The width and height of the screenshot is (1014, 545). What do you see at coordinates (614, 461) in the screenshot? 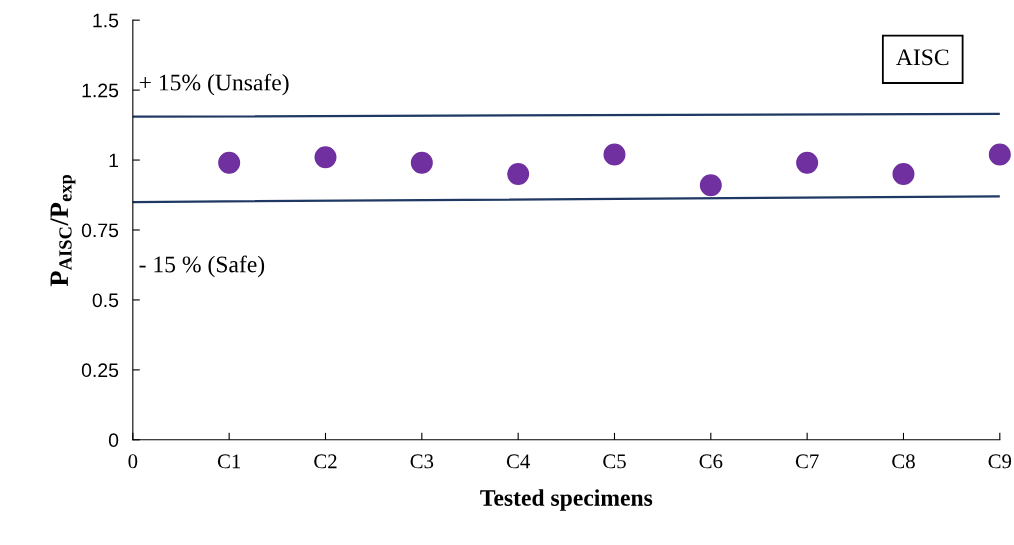
I see `x-tick-label: C5` at bounding box center [614, 461].